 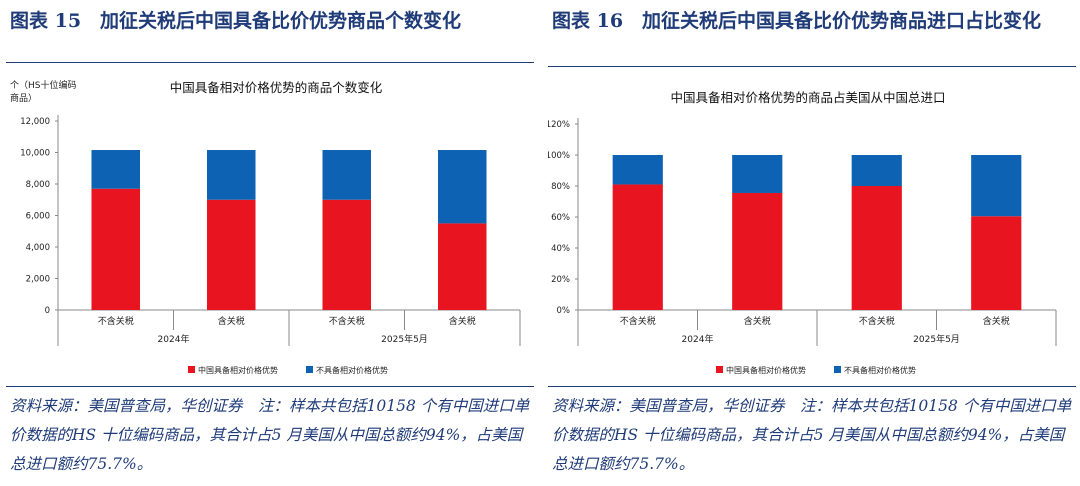 What do you see at coordinates (35, 154) in the screenshot?
I see `y-tick-label: 10,000` at bounding box center [35, 154].